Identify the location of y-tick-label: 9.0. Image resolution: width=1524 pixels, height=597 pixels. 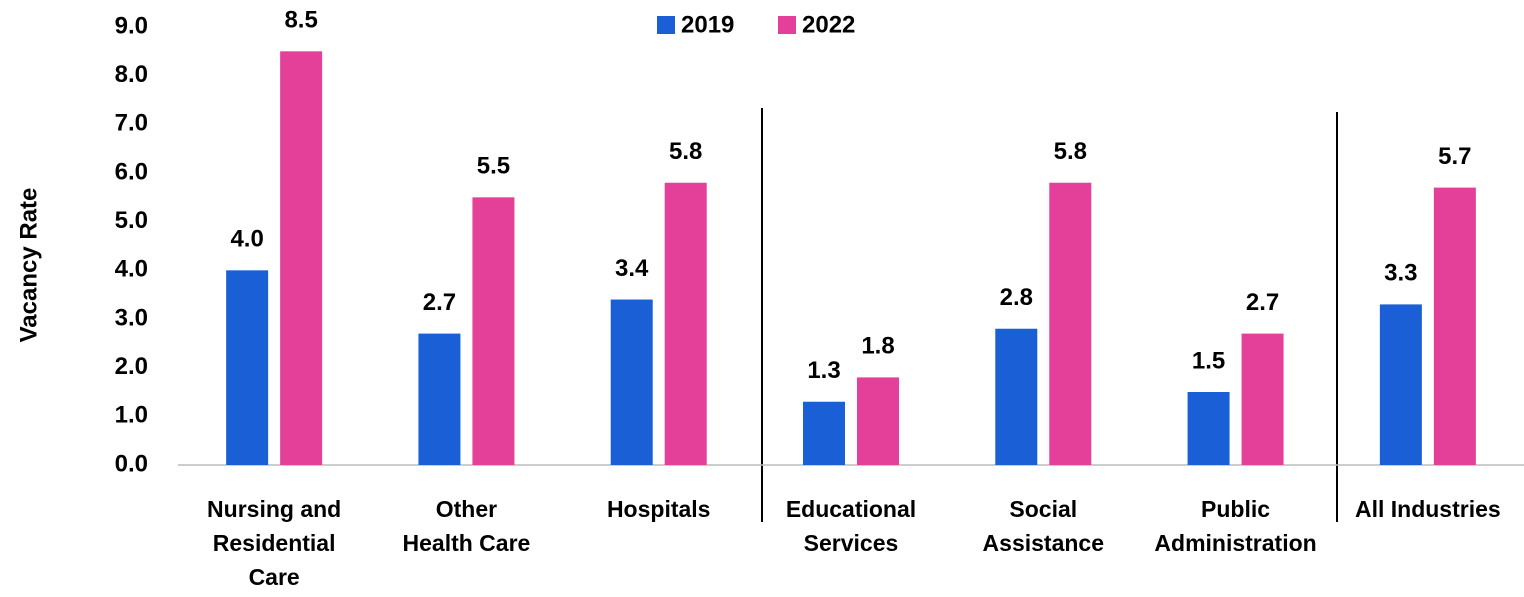
(131, 25).